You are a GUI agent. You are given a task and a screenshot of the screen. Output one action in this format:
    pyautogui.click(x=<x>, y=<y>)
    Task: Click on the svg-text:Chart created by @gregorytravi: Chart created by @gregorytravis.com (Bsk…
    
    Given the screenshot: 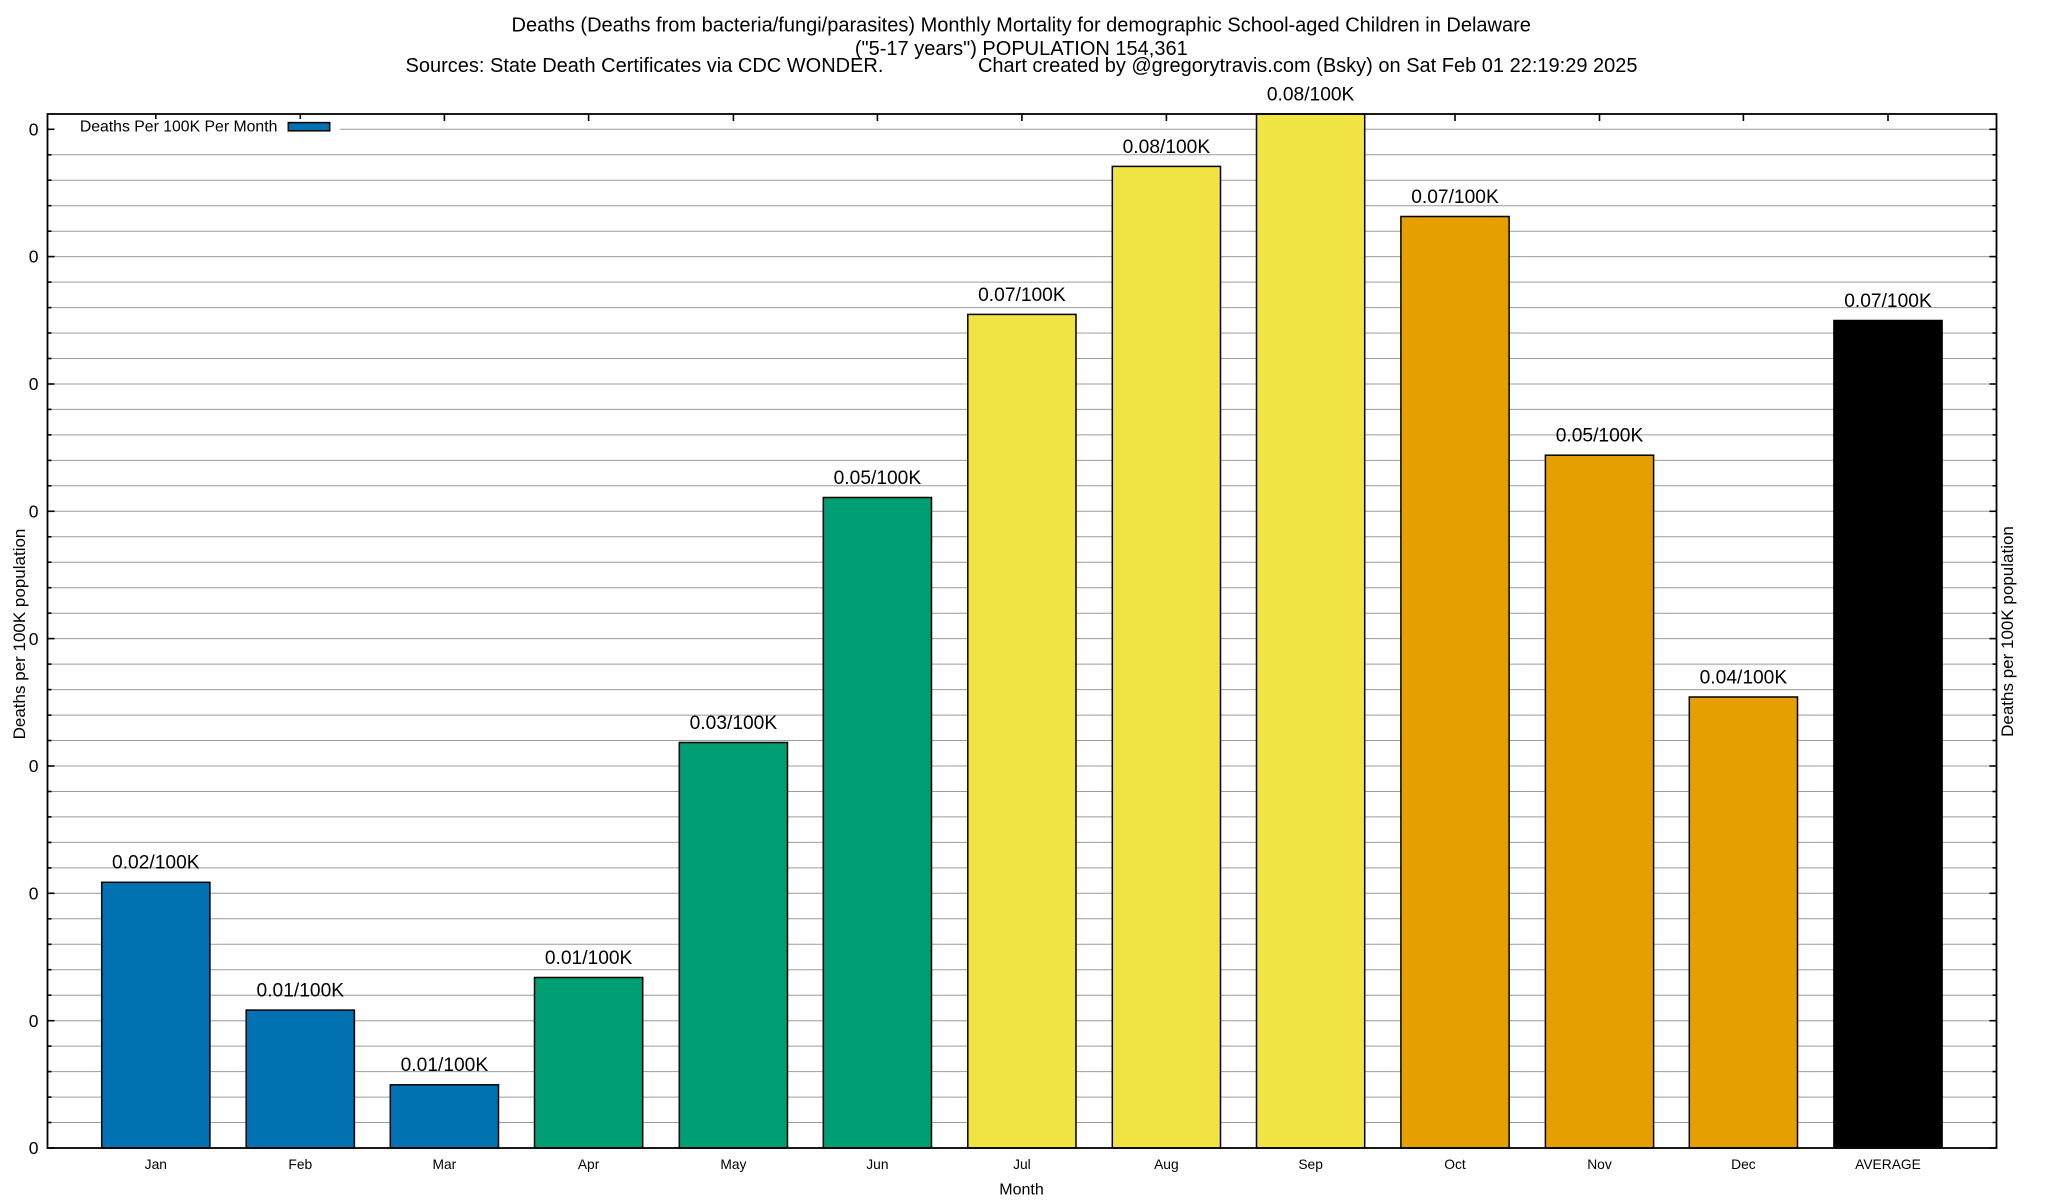 What is the action you would take?
    pyautogui.click(x=1308, y=66)
    